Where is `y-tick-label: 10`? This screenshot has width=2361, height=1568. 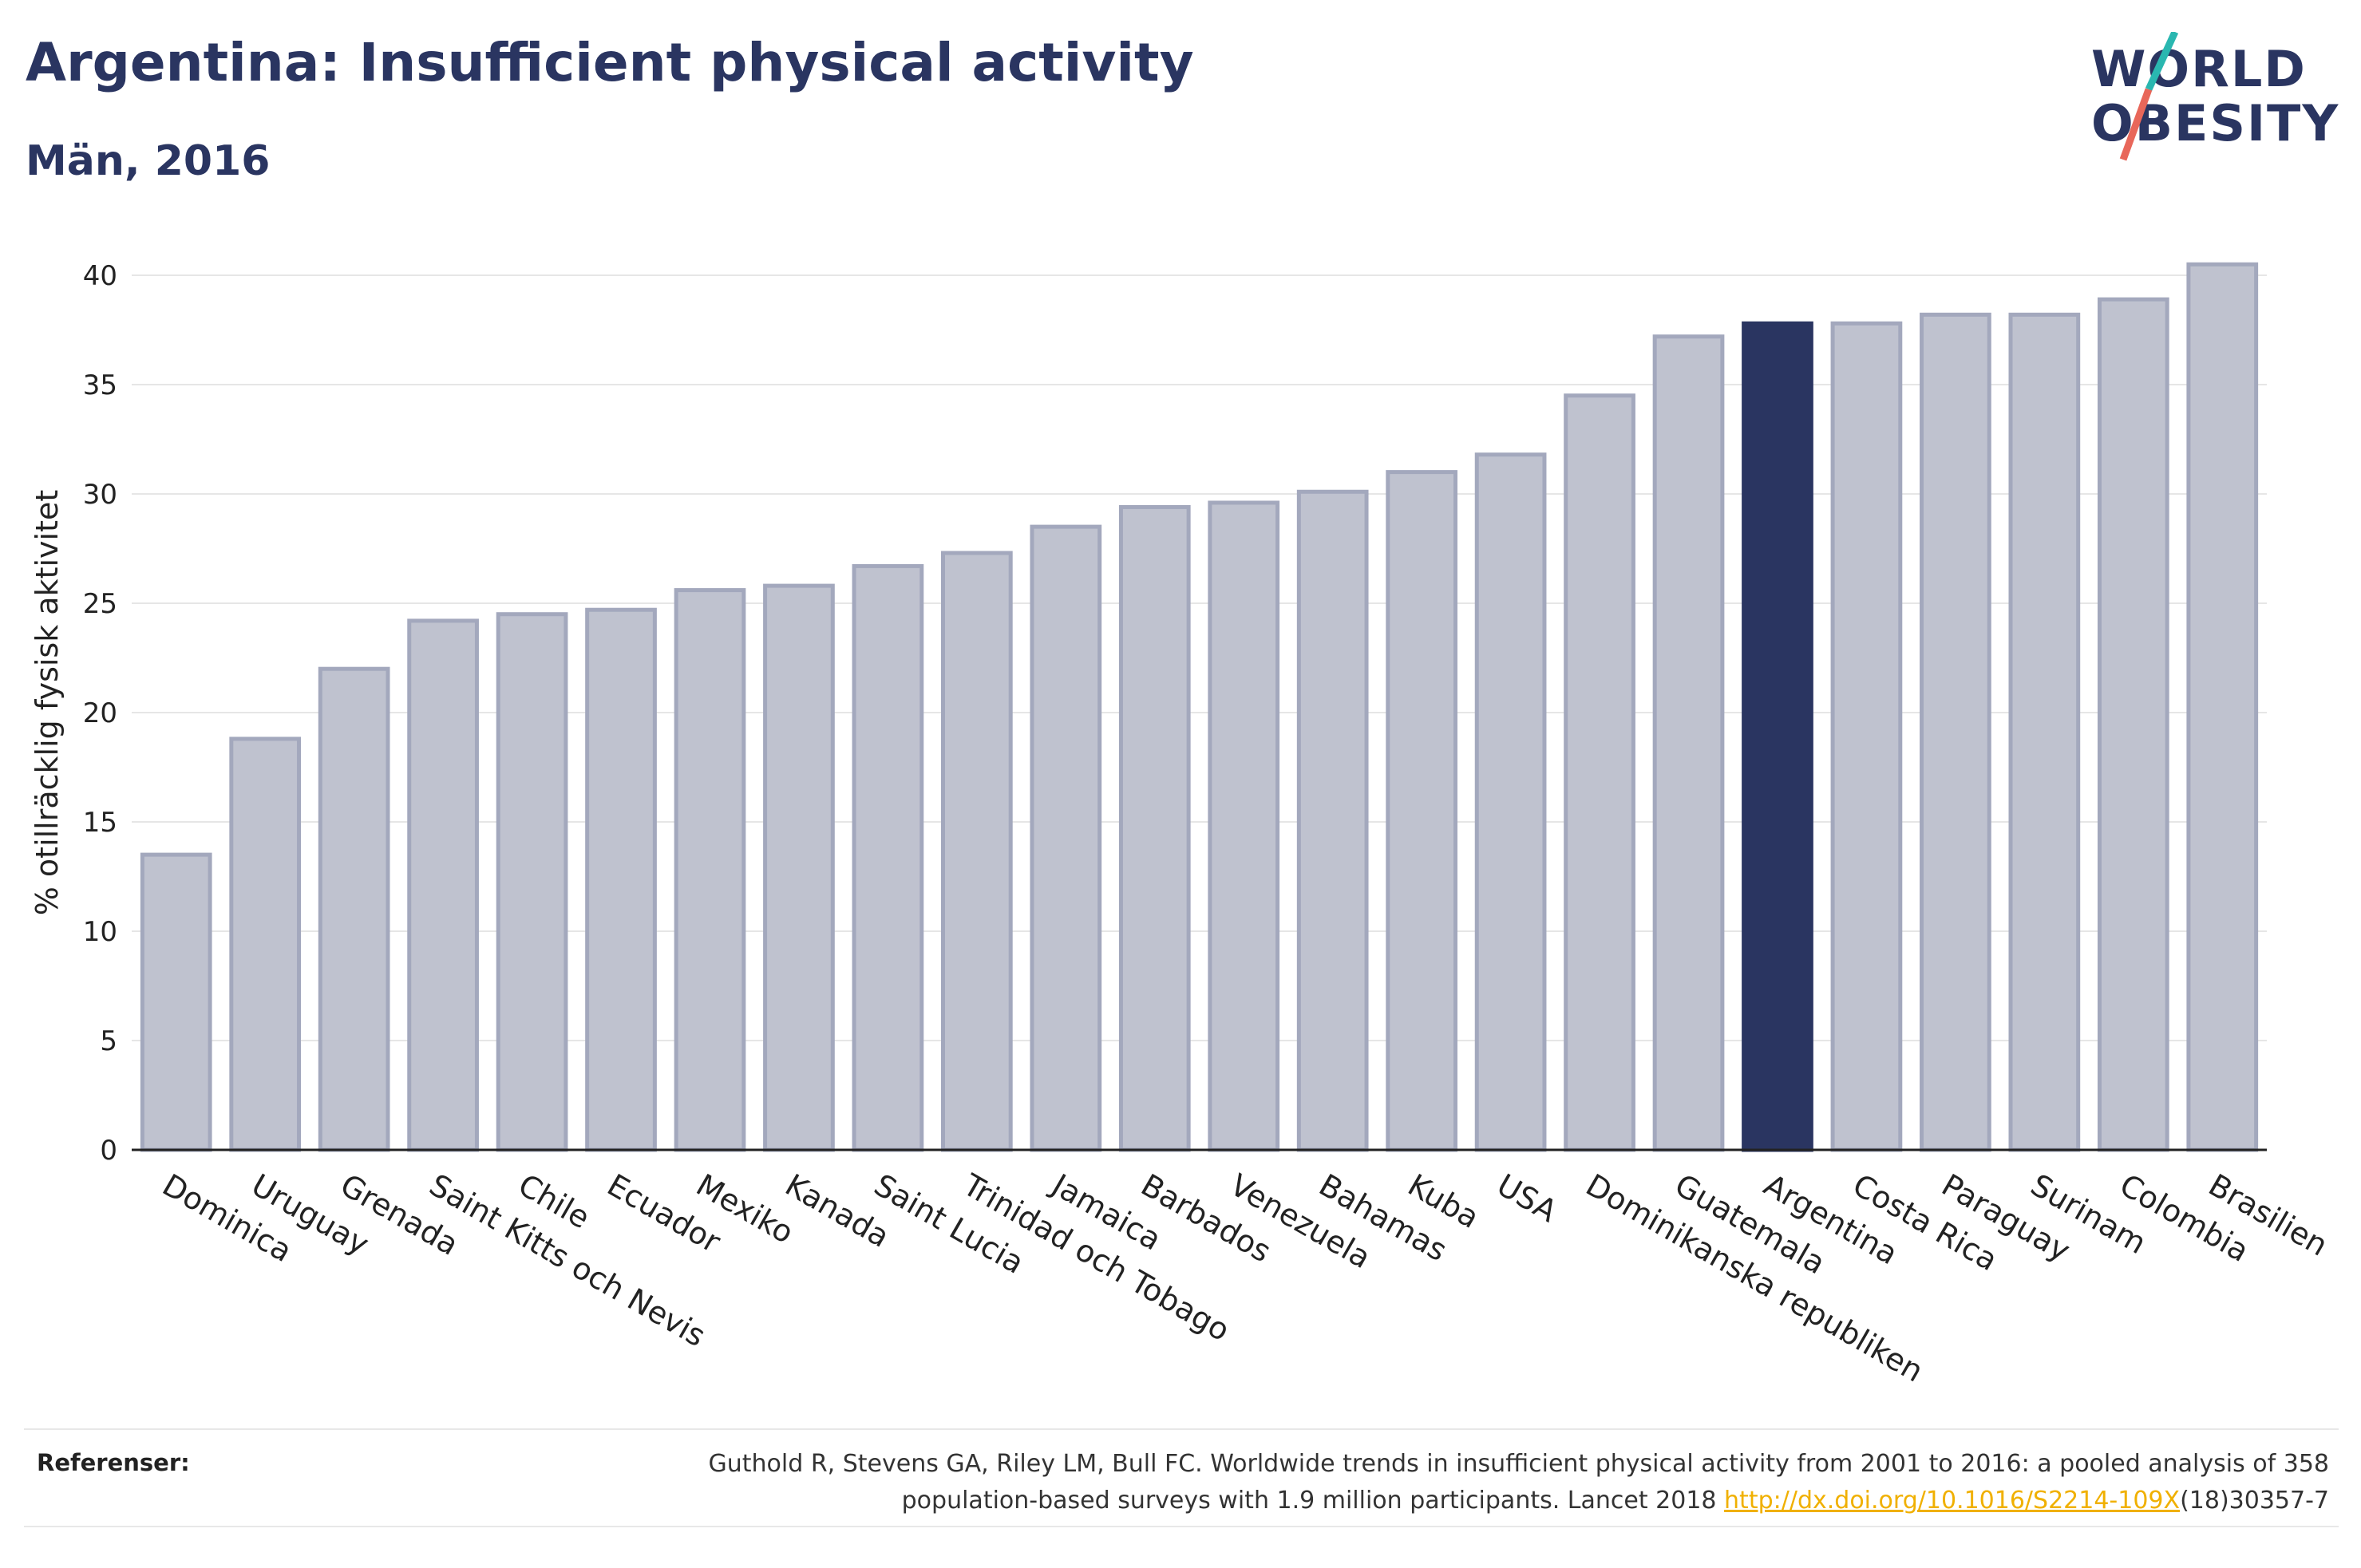
y-tick-label: 10 is located at coordinates (100, 932).